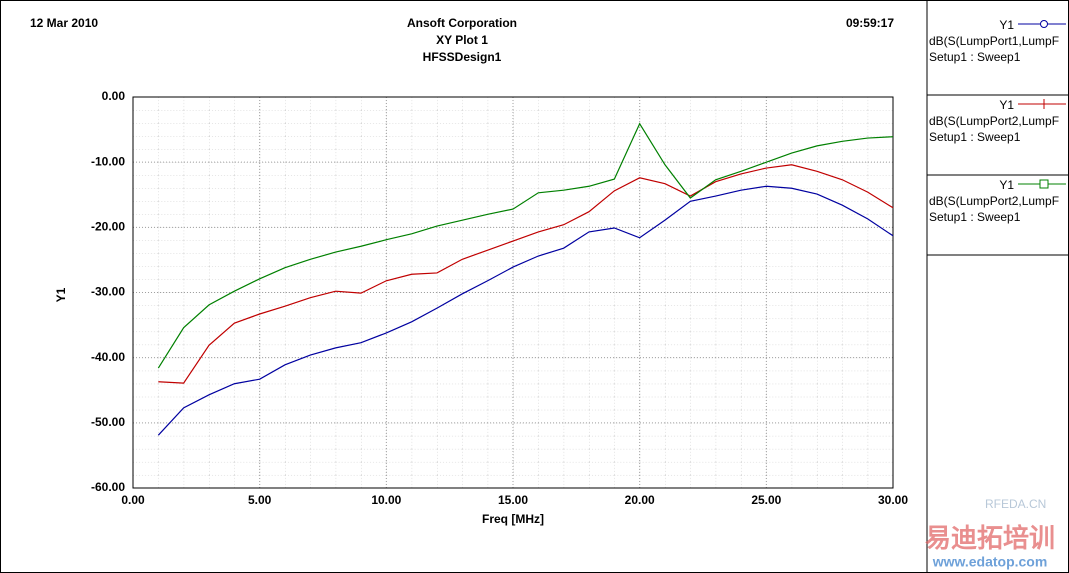 This screenshot has height=573, width=1069. Describe the element at coordinates (990, 538) in the screenshot. I see `watermark-brand: 易迪拓培训` at that location.